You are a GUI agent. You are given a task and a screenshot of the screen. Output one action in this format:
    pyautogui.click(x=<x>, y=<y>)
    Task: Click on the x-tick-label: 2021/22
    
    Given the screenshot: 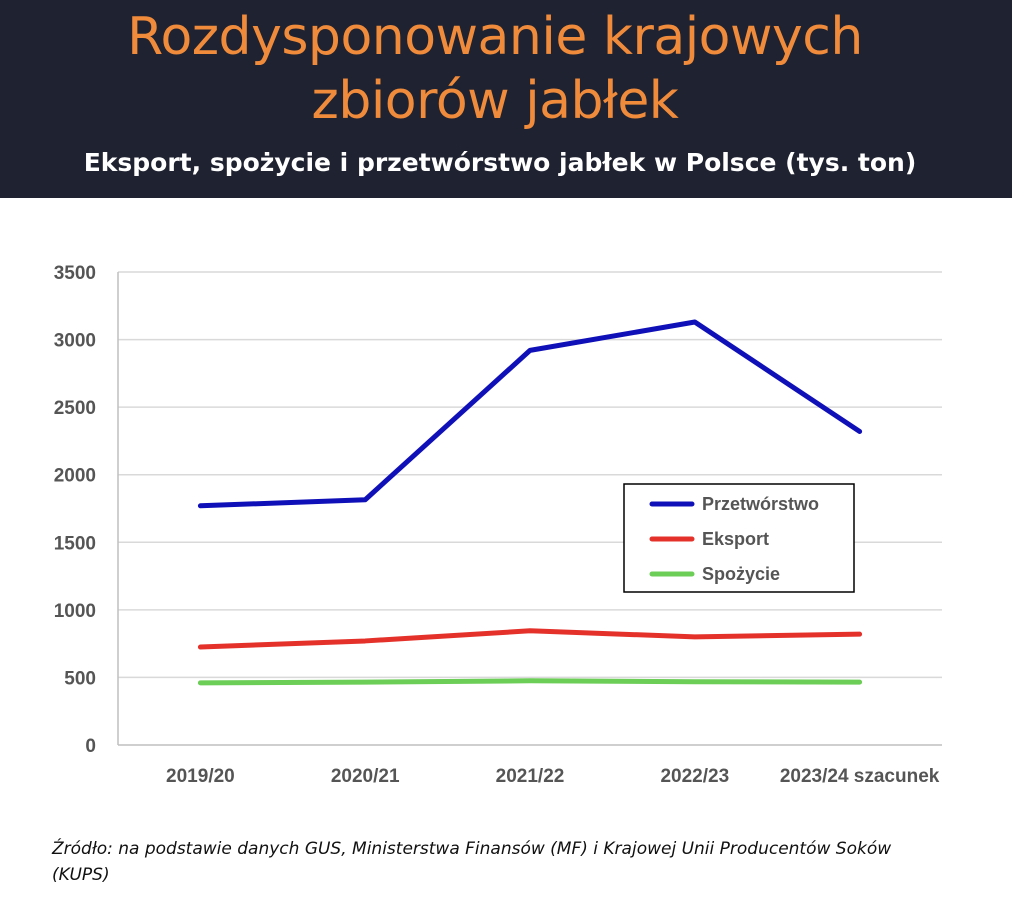 What is the action you would take?
    pyautogui.click(x=530, y=776)
    